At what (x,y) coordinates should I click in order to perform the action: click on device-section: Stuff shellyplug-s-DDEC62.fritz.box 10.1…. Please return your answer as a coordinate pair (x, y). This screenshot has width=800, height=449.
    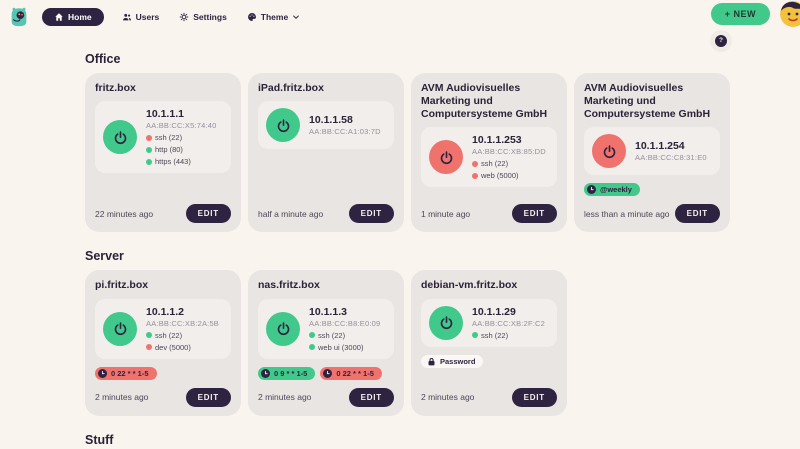
    Looking at the image, I should click on (442, 441).